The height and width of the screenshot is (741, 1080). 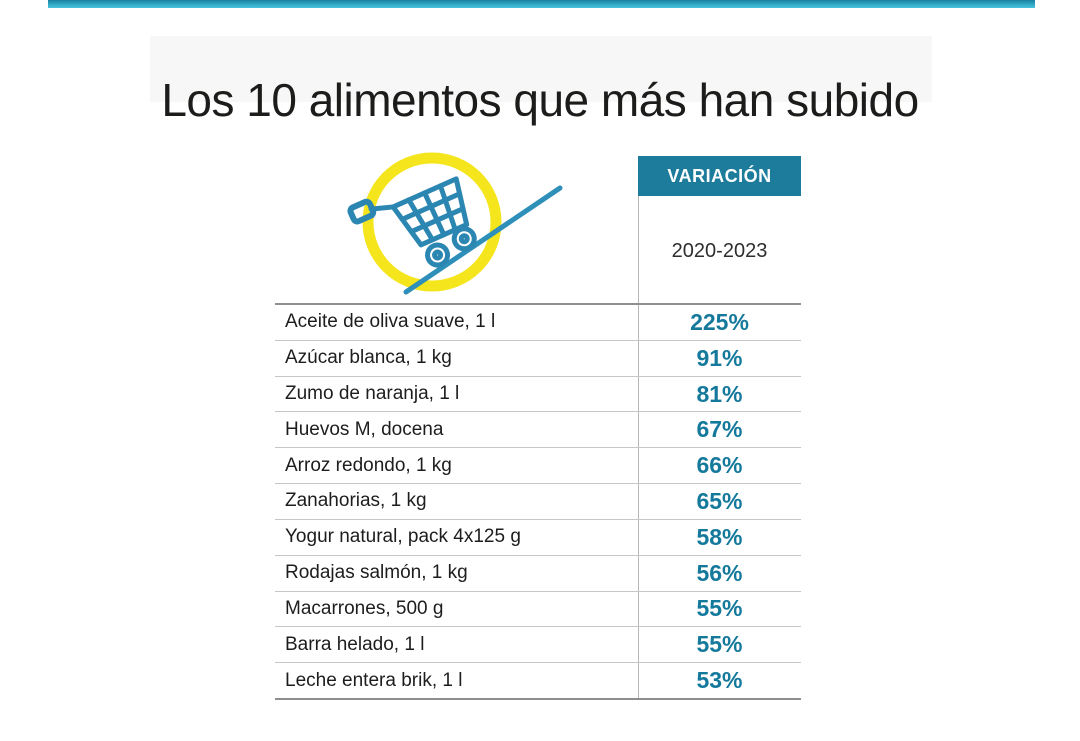 What do you see at coordinates (376, 573) in the screenshot?
I see `food-item-label: Rodajas salmón, 1 kg` at bounding box center [376, 573].